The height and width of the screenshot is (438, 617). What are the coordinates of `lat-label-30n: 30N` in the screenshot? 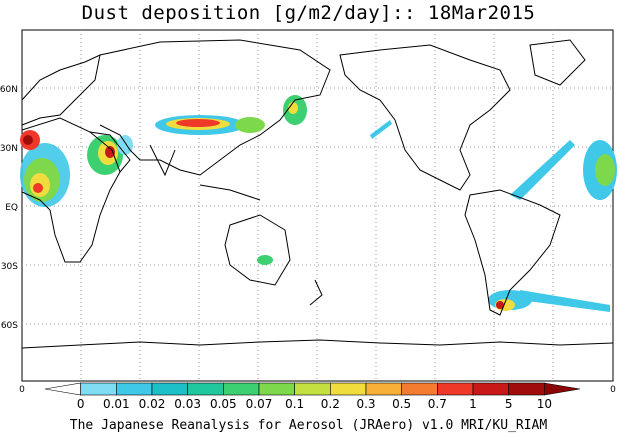 It's located at (9, 149).